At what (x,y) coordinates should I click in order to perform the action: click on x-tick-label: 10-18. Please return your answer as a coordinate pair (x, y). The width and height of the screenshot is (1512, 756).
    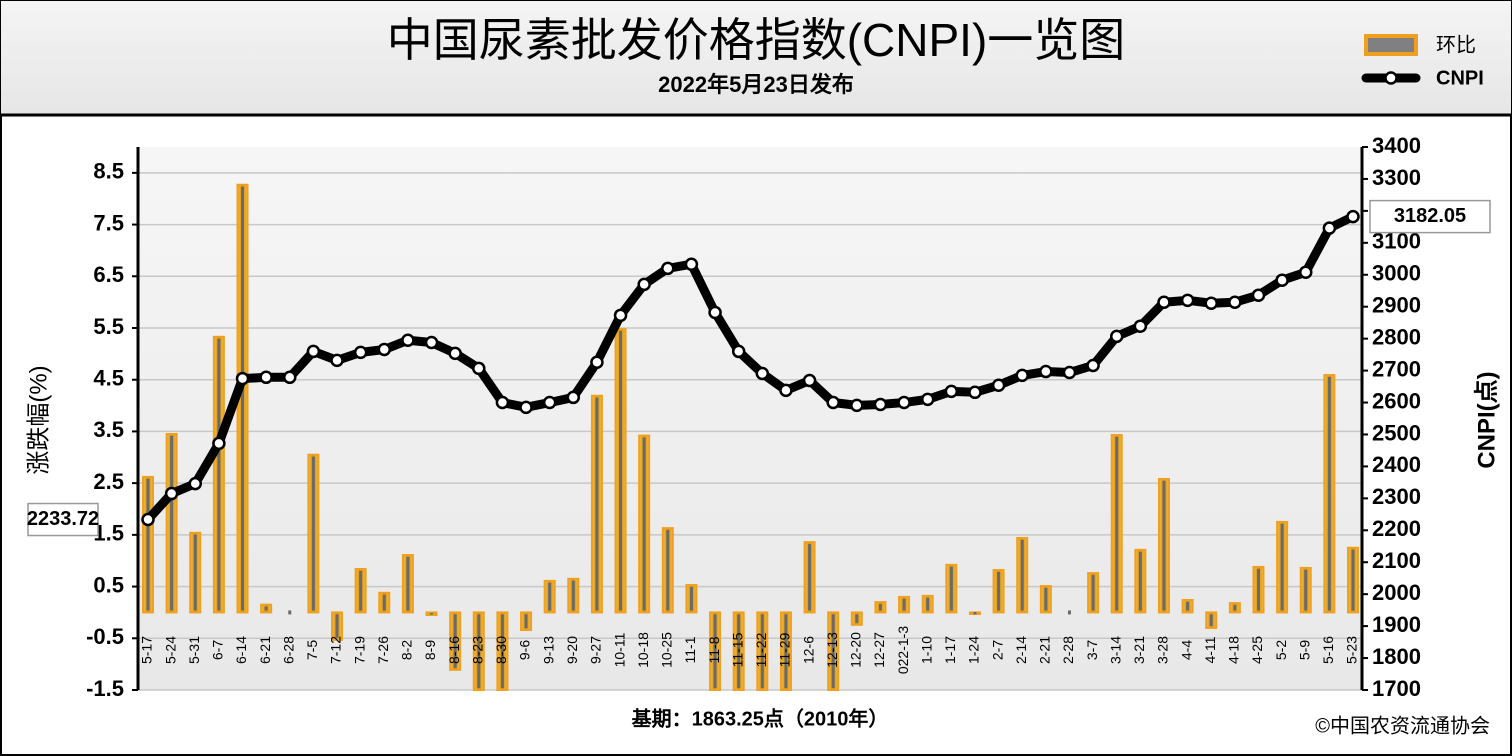
    Looking at the image, I should click on (643, 650).